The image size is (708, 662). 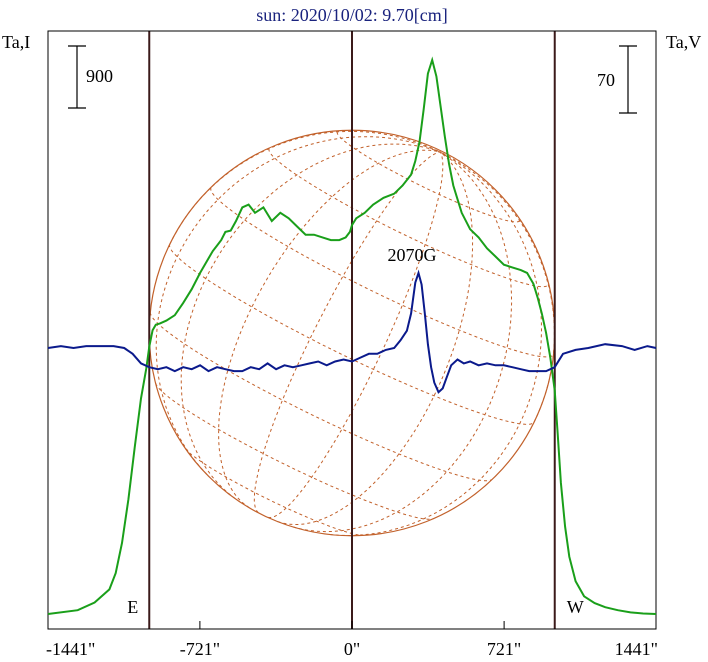 What do you see at coordinates (683, 42) in the screenshot?
I see `y-right-label: Ta,V` at bounding box center [683, 42].